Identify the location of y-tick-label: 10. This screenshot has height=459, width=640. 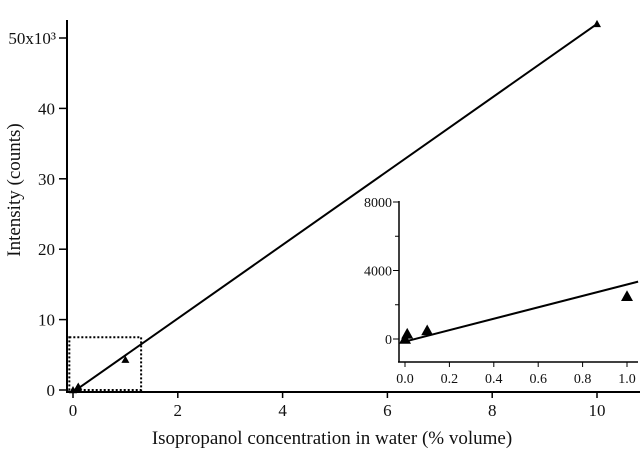
(46, 320).